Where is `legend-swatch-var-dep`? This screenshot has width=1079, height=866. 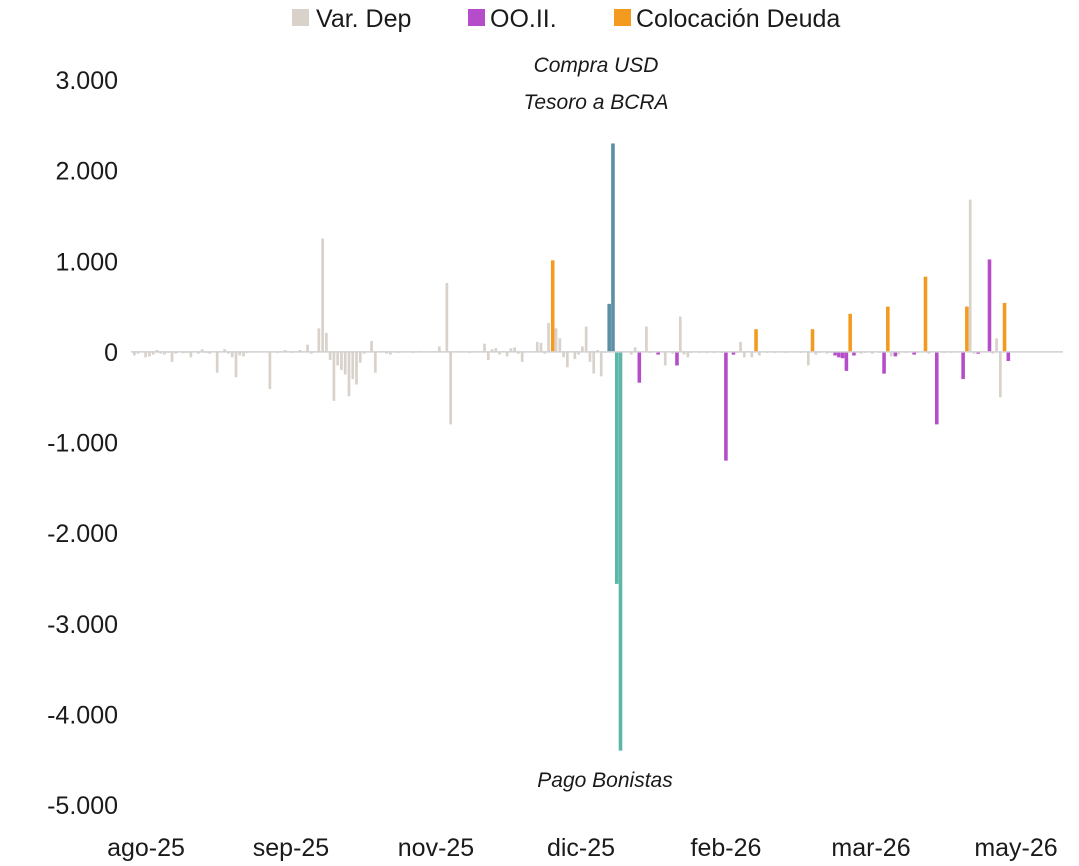 legend-swatch-var-dep is located at coordinates (300, 17).